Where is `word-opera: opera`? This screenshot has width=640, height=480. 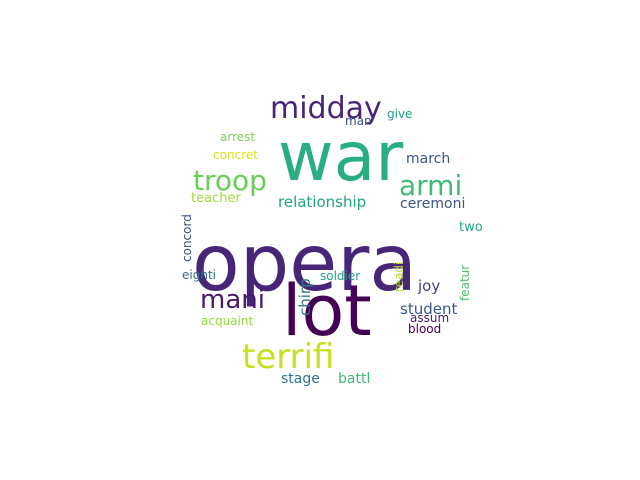 word-opera: opera is located at coordinates (304, 264).